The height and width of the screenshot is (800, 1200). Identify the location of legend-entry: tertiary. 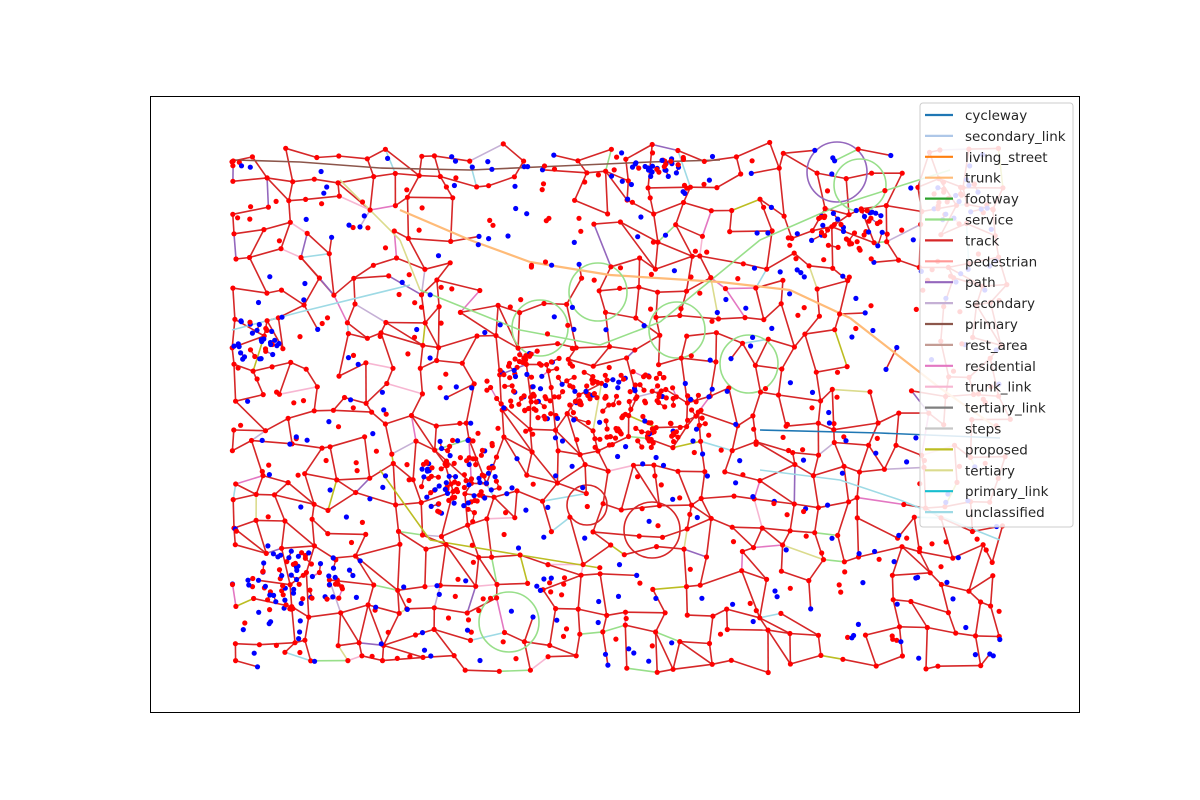
(970, 471).